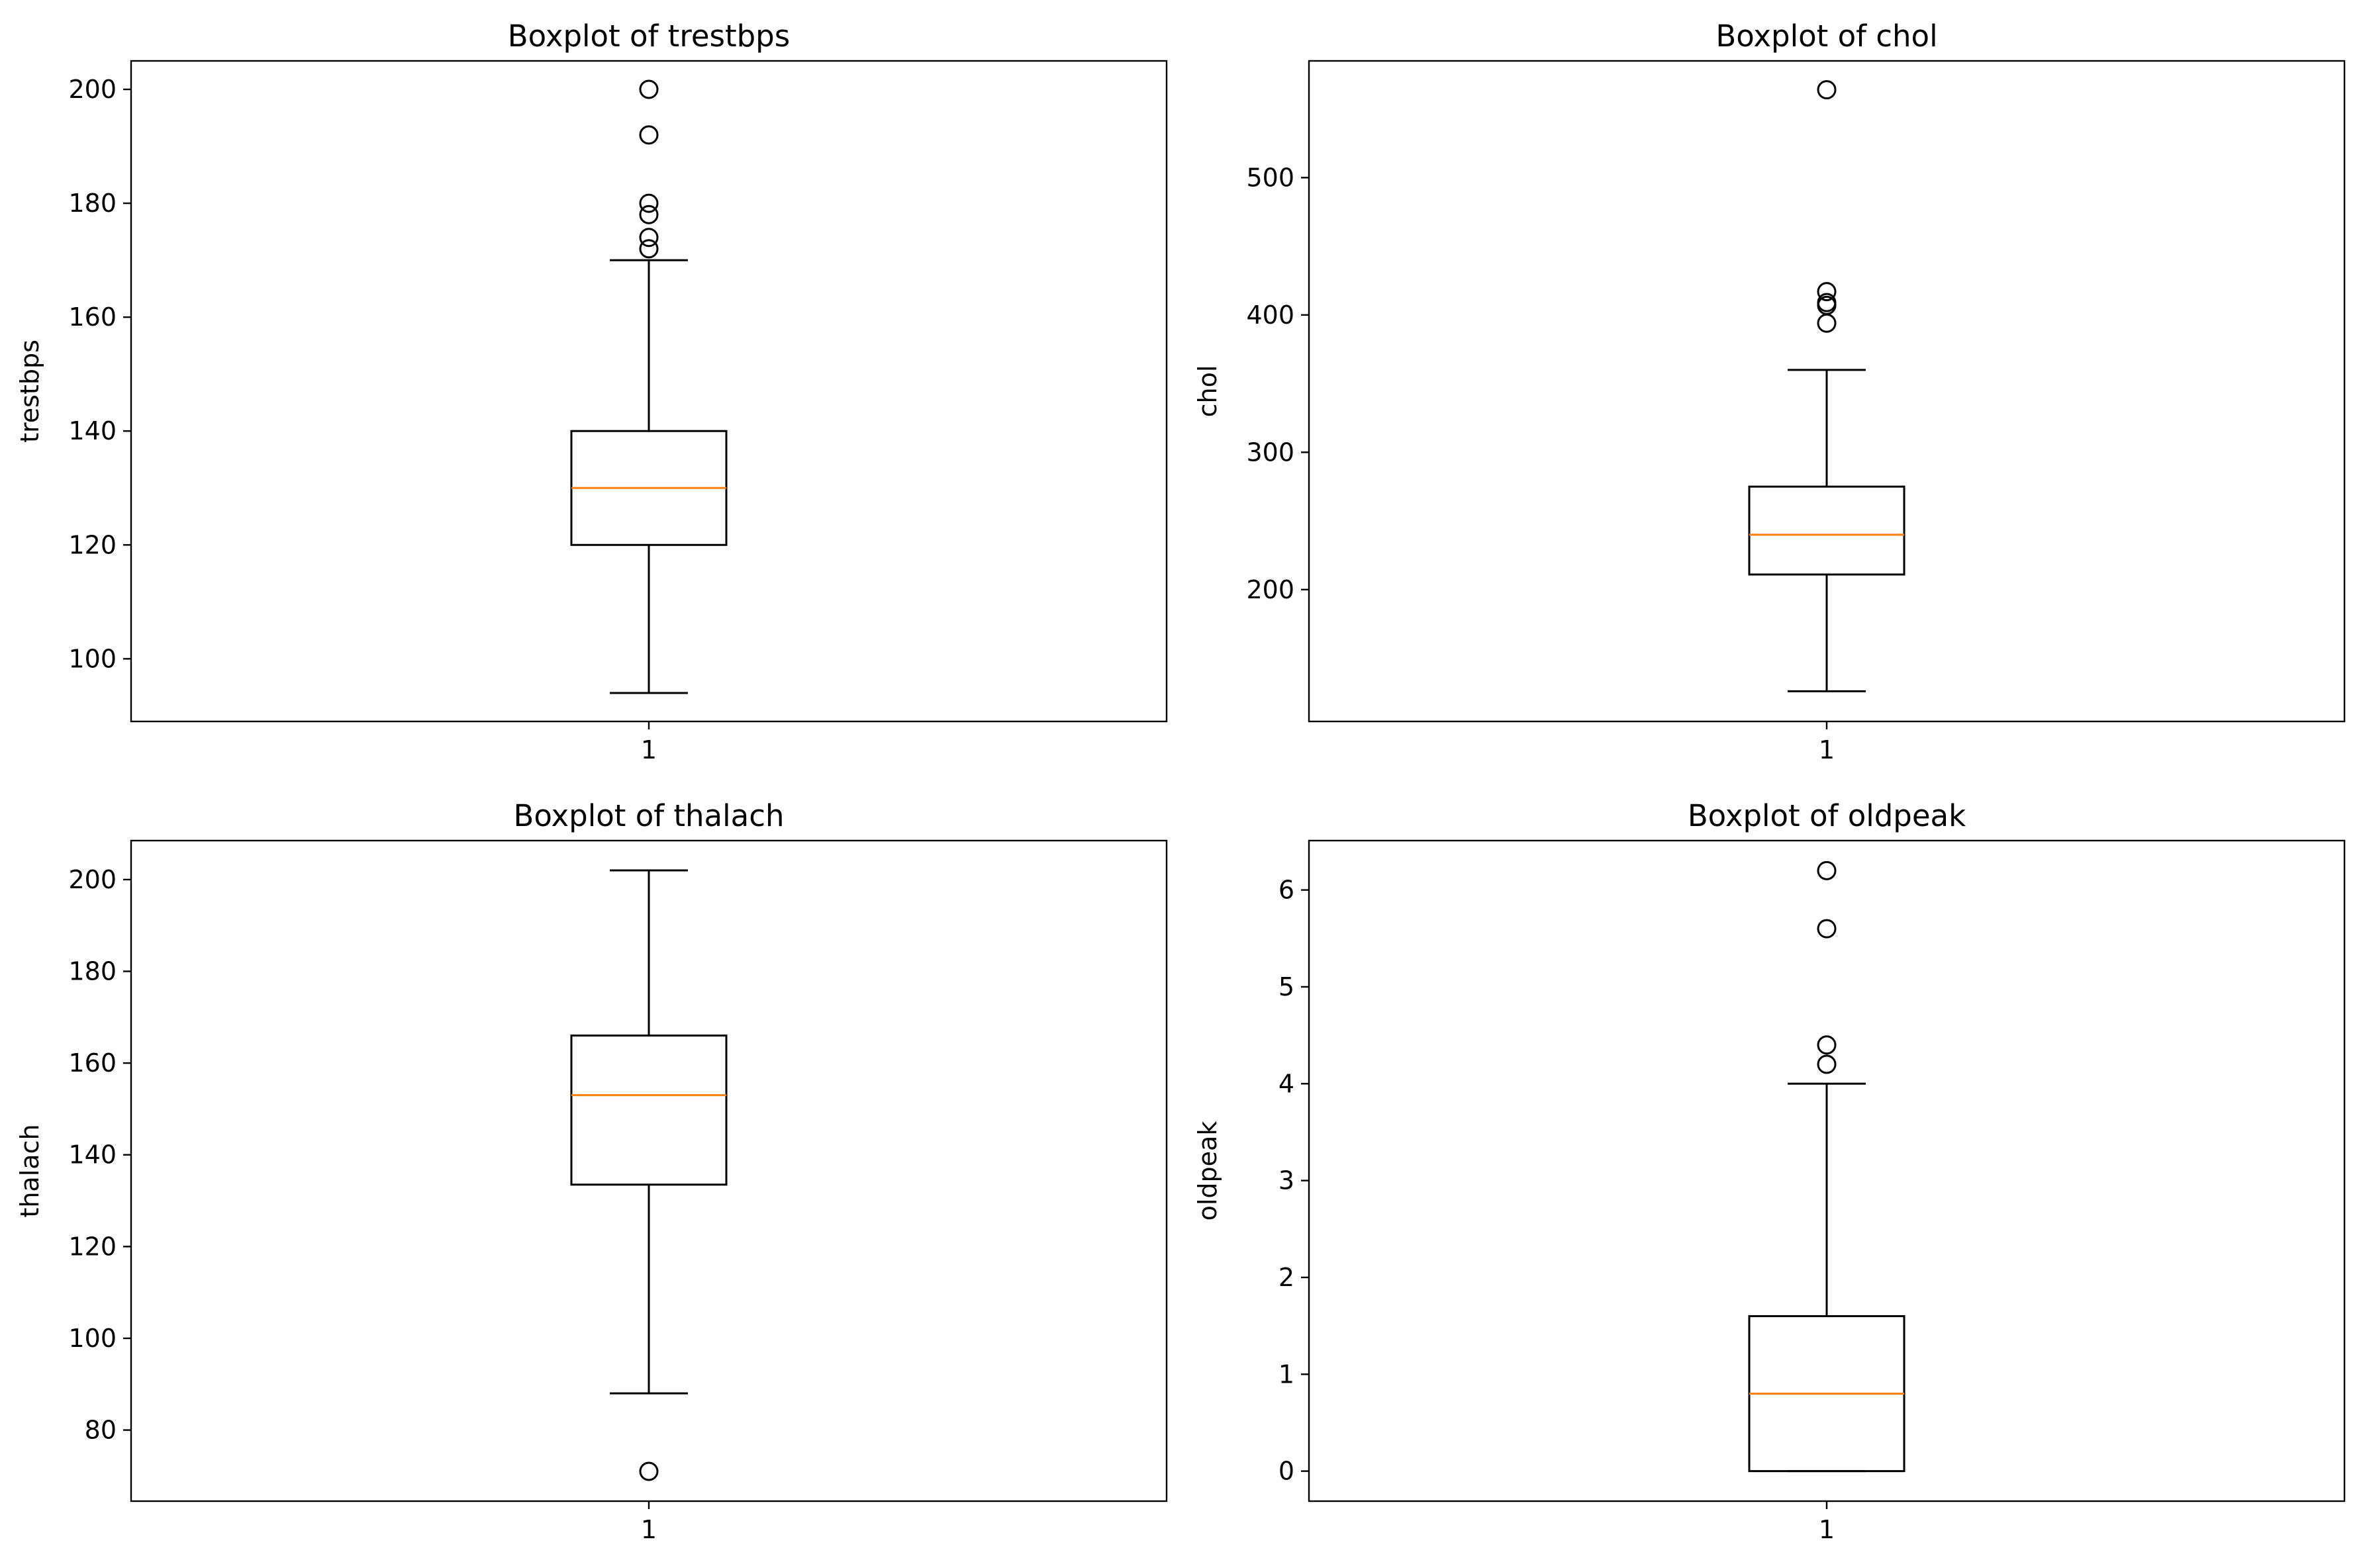  Describe the element at coordinates (1286, 890) in the screenshot. I see `y-tick-label: 6` at that location.